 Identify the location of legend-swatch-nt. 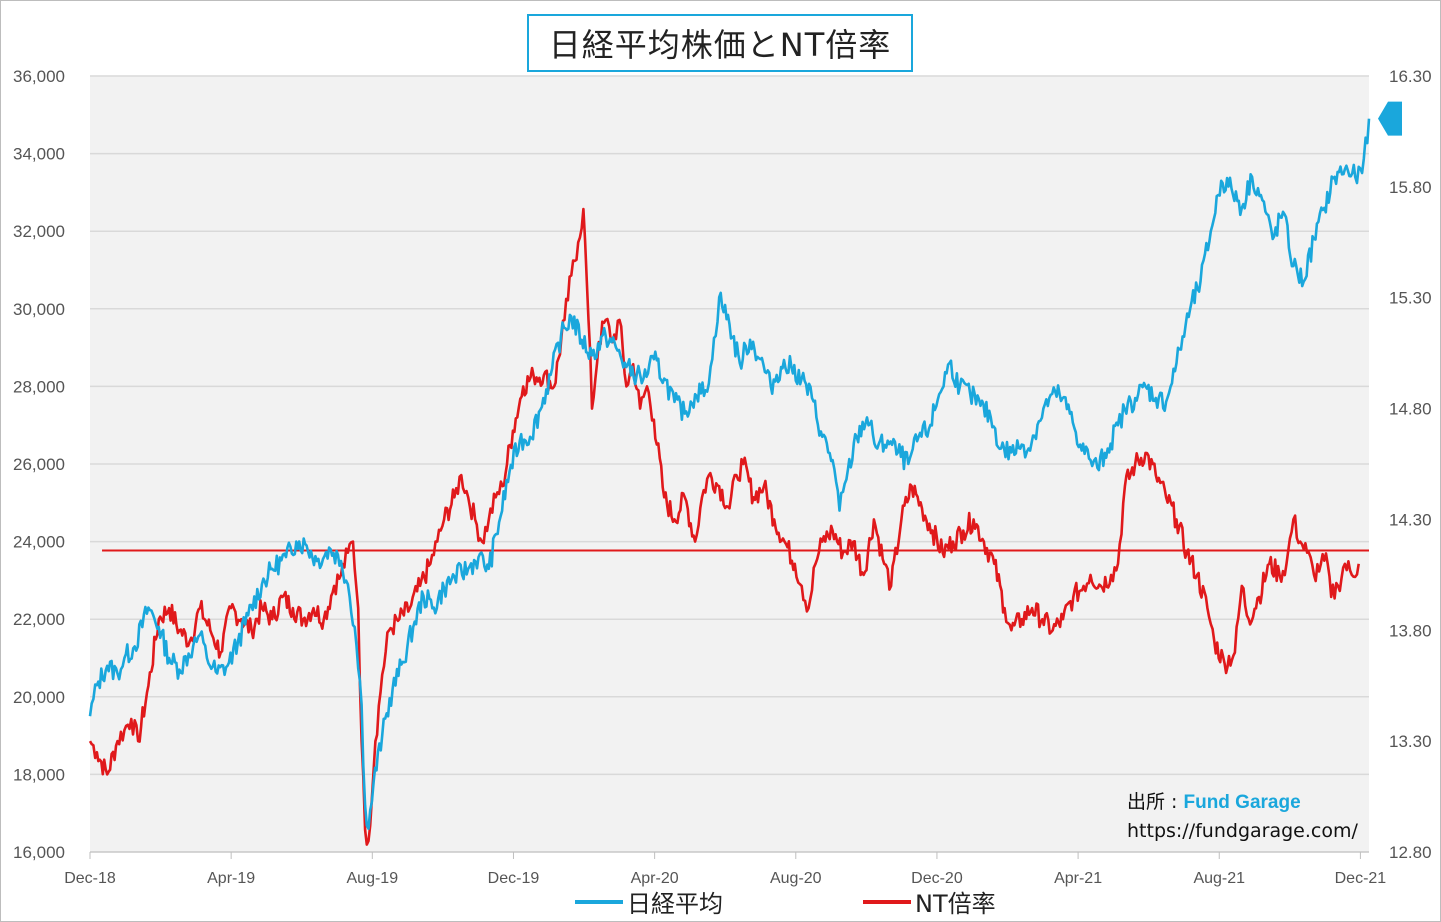
(887, 901).